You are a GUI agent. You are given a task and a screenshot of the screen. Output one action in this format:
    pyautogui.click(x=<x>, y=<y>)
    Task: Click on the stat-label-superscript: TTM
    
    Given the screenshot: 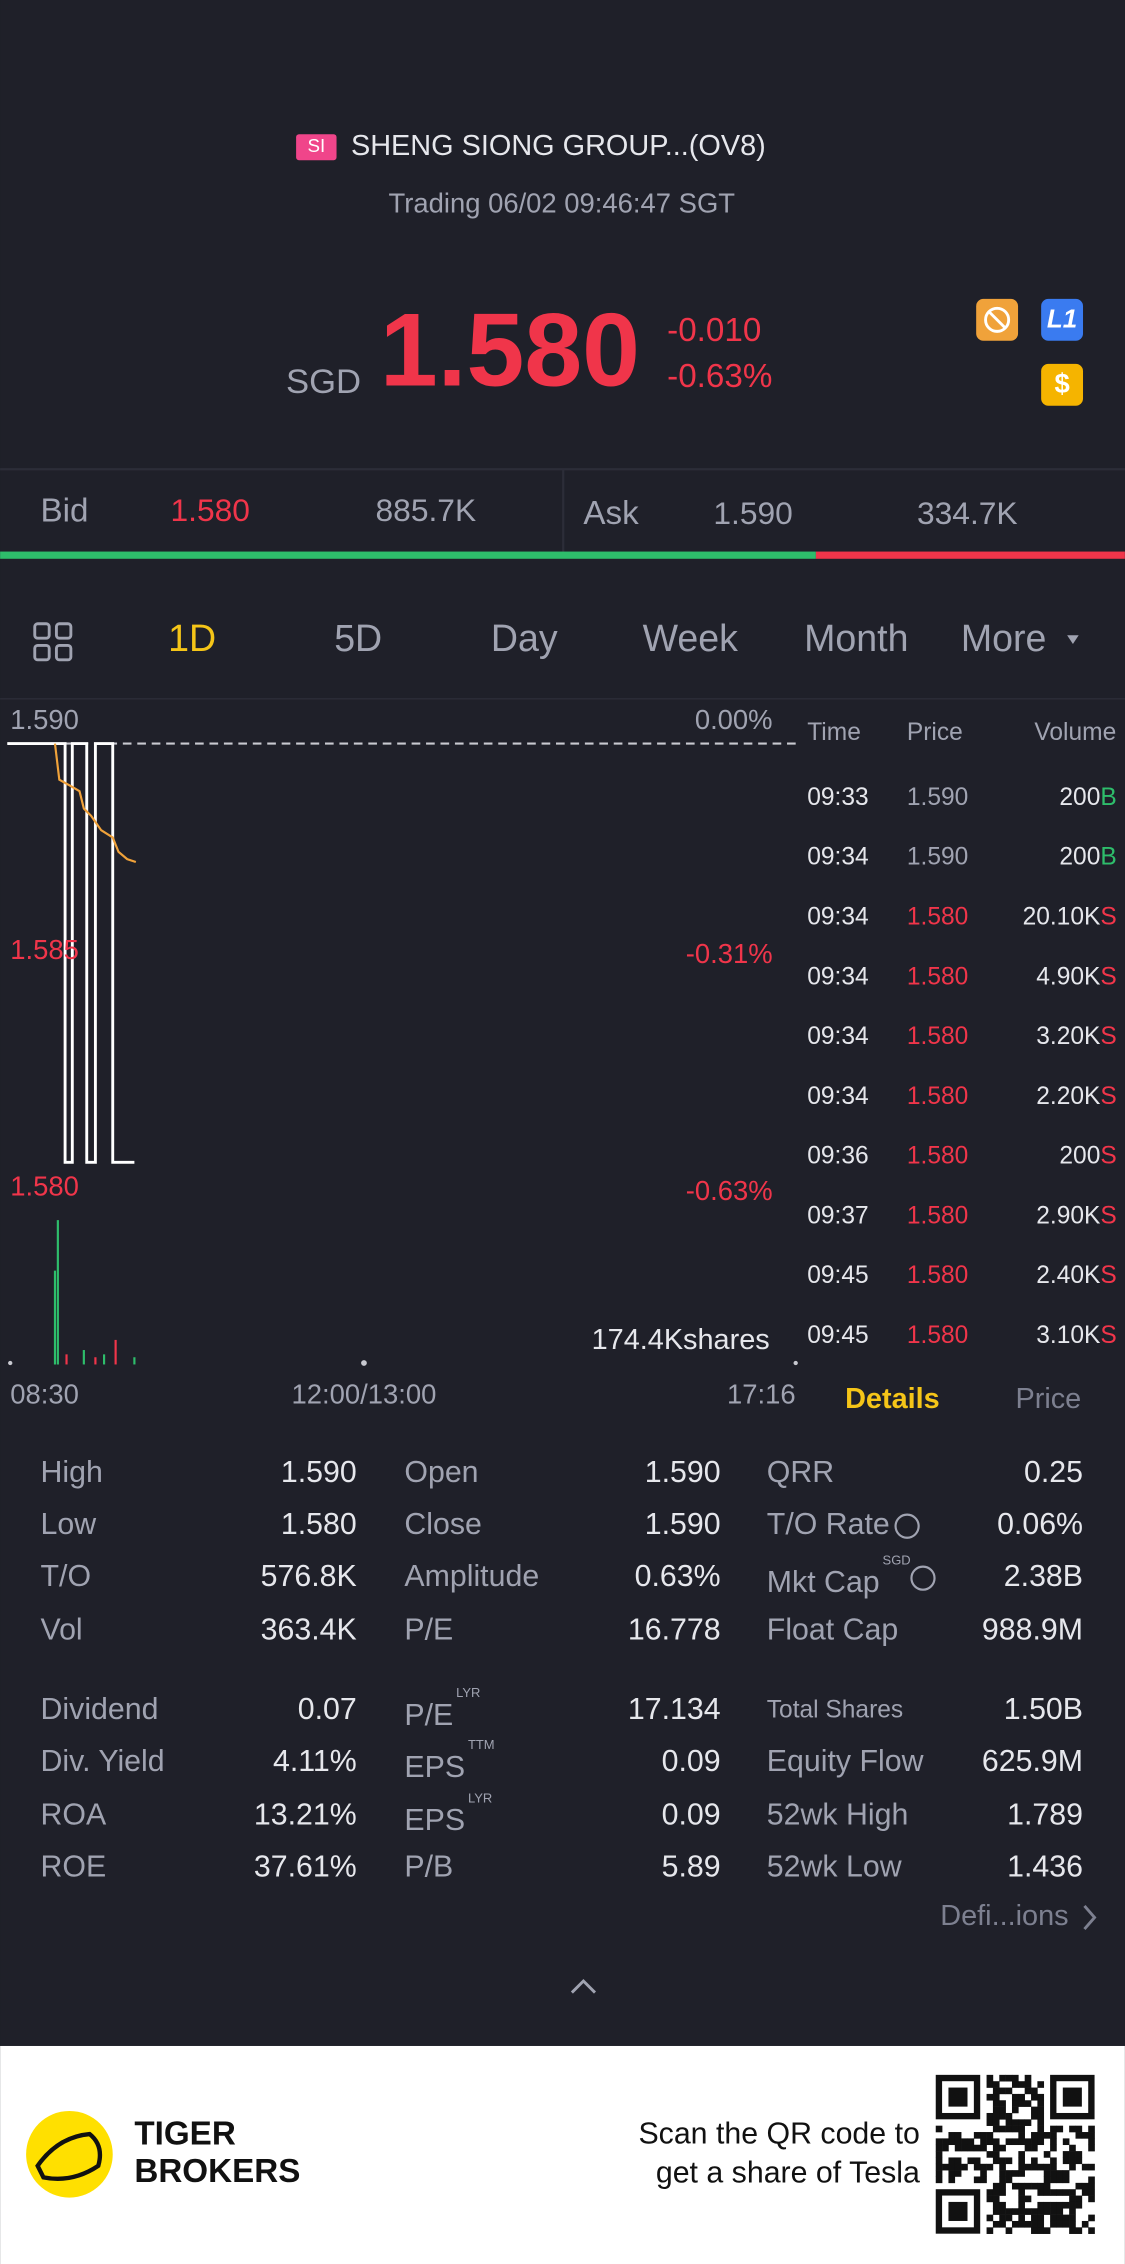 What is the action you would take?
    pyautogui.click(x=481, y=1744)
    